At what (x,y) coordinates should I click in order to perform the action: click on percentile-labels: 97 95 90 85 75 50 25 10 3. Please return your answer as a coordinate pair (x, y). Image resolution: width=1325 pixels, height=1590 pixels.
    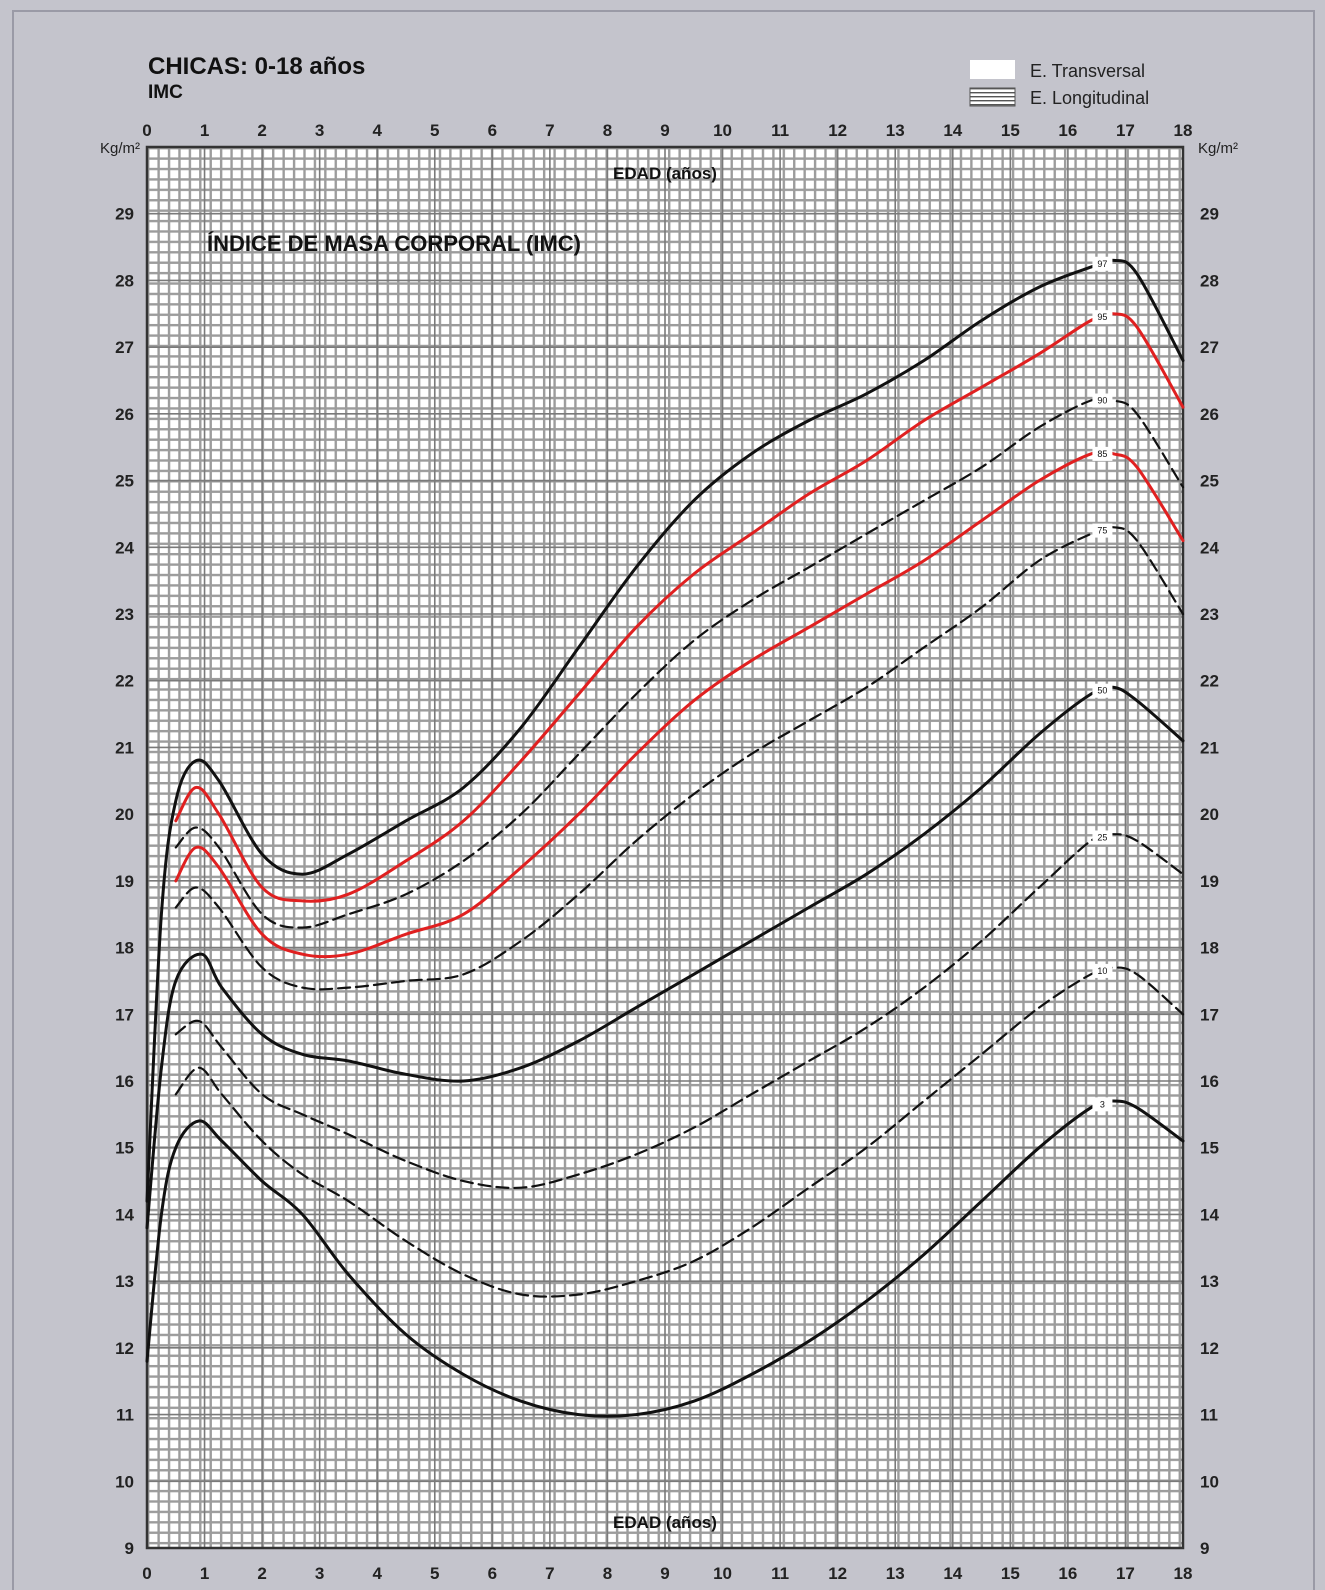
    Looking at the image, I should click on (1102, 684).